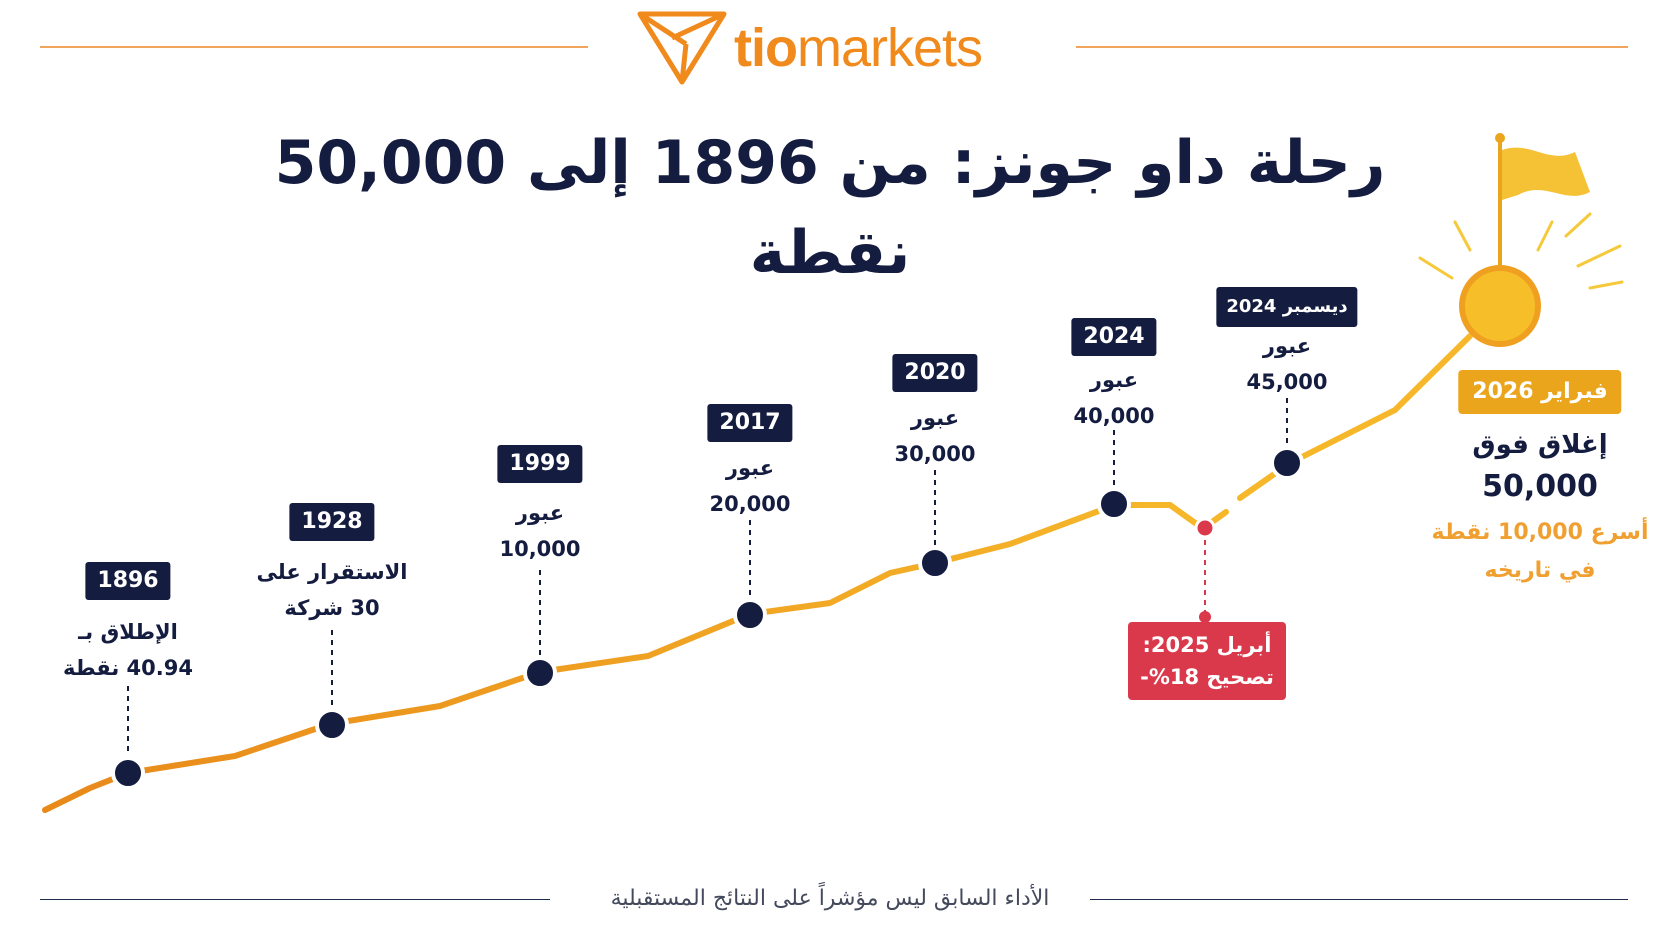 The image size is (1659, 948). I want to click on correction-box: أبريل 2025: تصحيح 18%-, so click(1207, 661).